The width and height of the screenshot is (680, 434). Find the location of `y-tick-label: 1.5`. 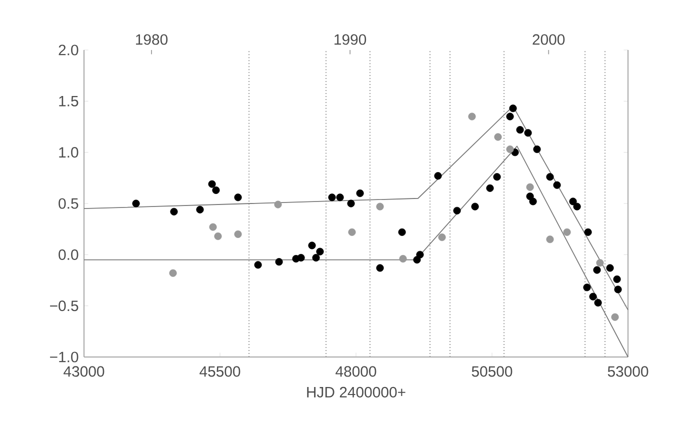

y-tick-label: 1.5 is located at coordinates (68, 101).